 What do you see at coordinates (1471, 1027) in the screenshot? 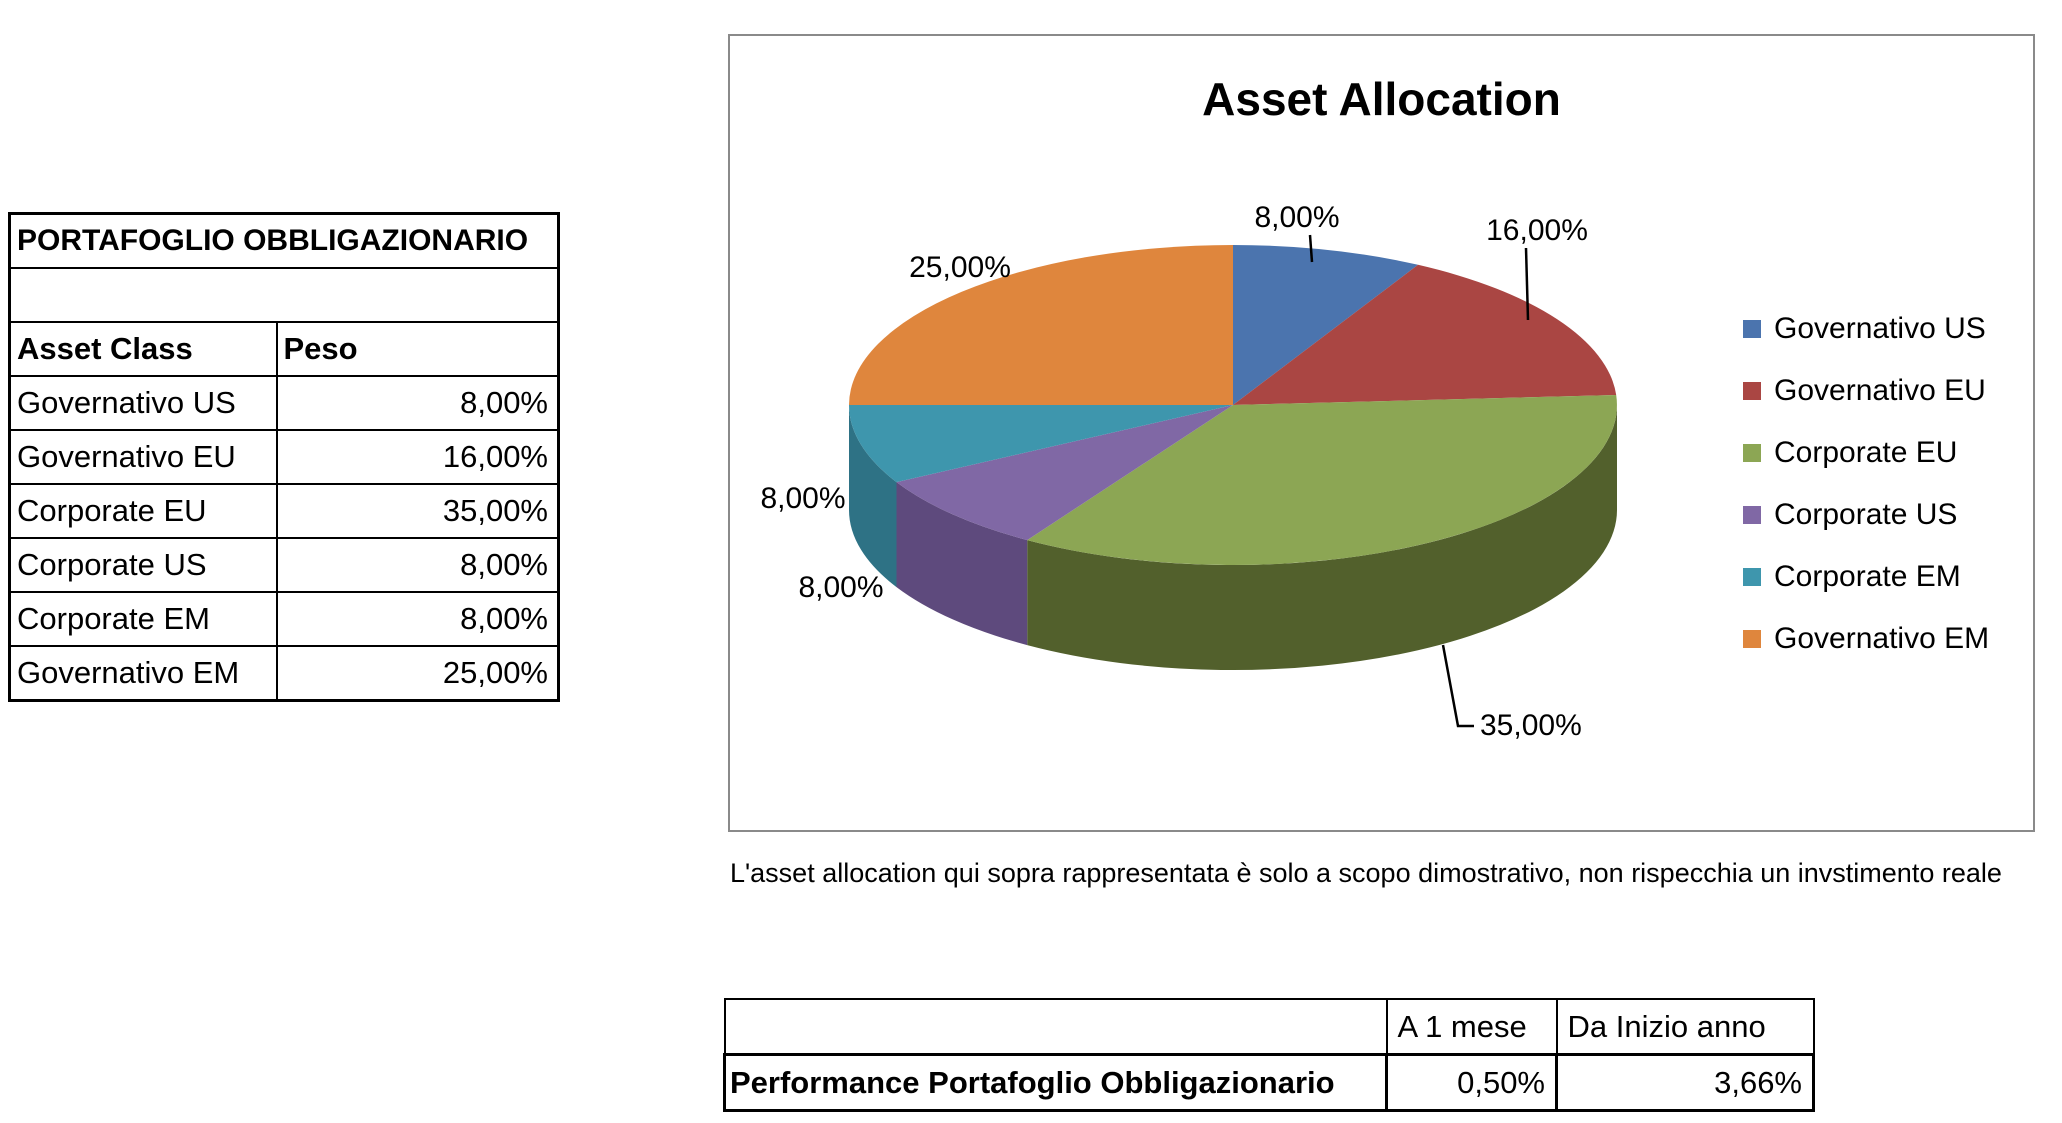
I see `column-header-1-month: A 1 mese` at bounding box center [1471, 1027].